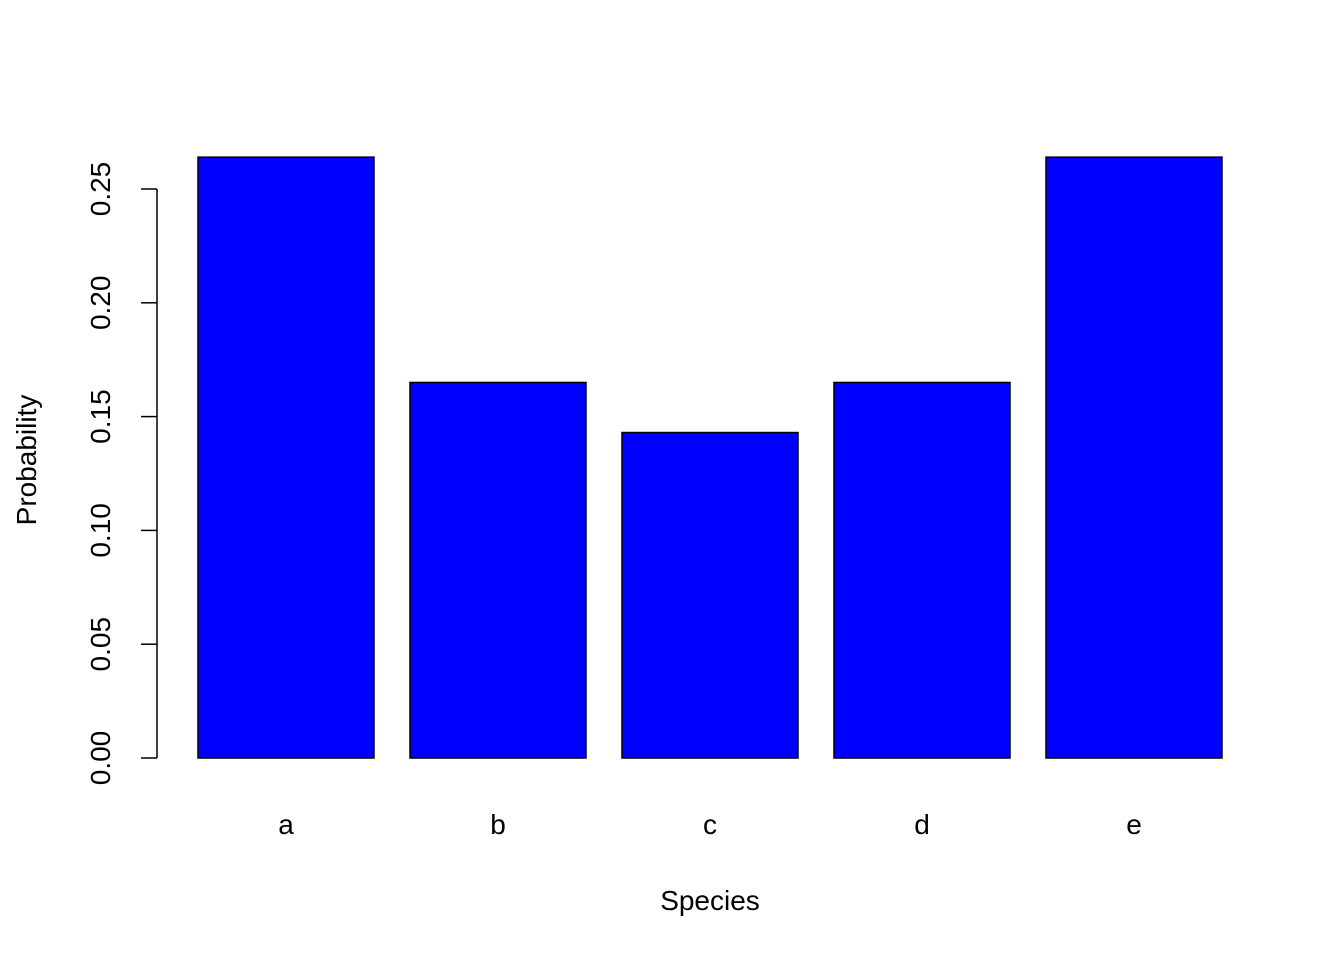 The image size is (1344, 960). Describe the element at coordinates (286, 457) in the screenshot. I see `bar-a` at that location.